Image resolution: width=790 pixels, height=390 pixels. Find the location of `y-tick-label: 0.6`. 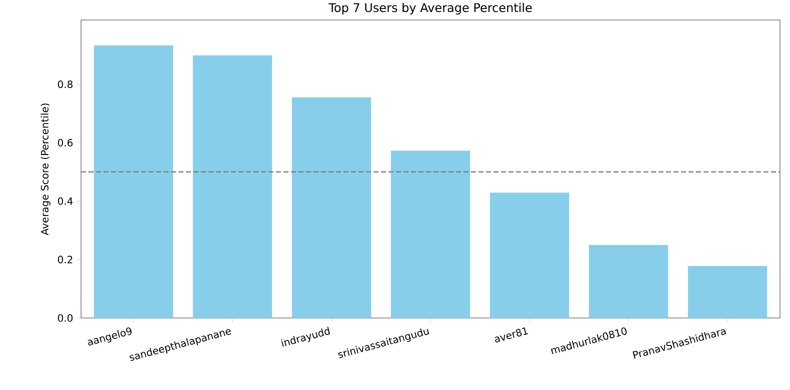

y-tick-label: 0.6 is located at coordinates (65, 142).